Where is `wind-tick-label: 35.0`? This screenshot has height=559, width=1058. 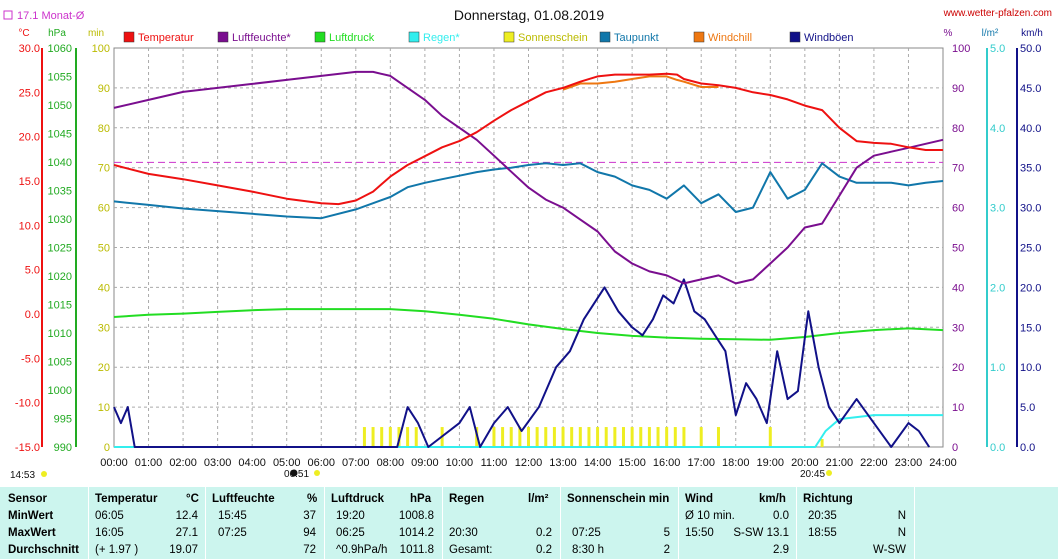
wind-tick-label: 35.0 is located at coordinates (1030, 169).